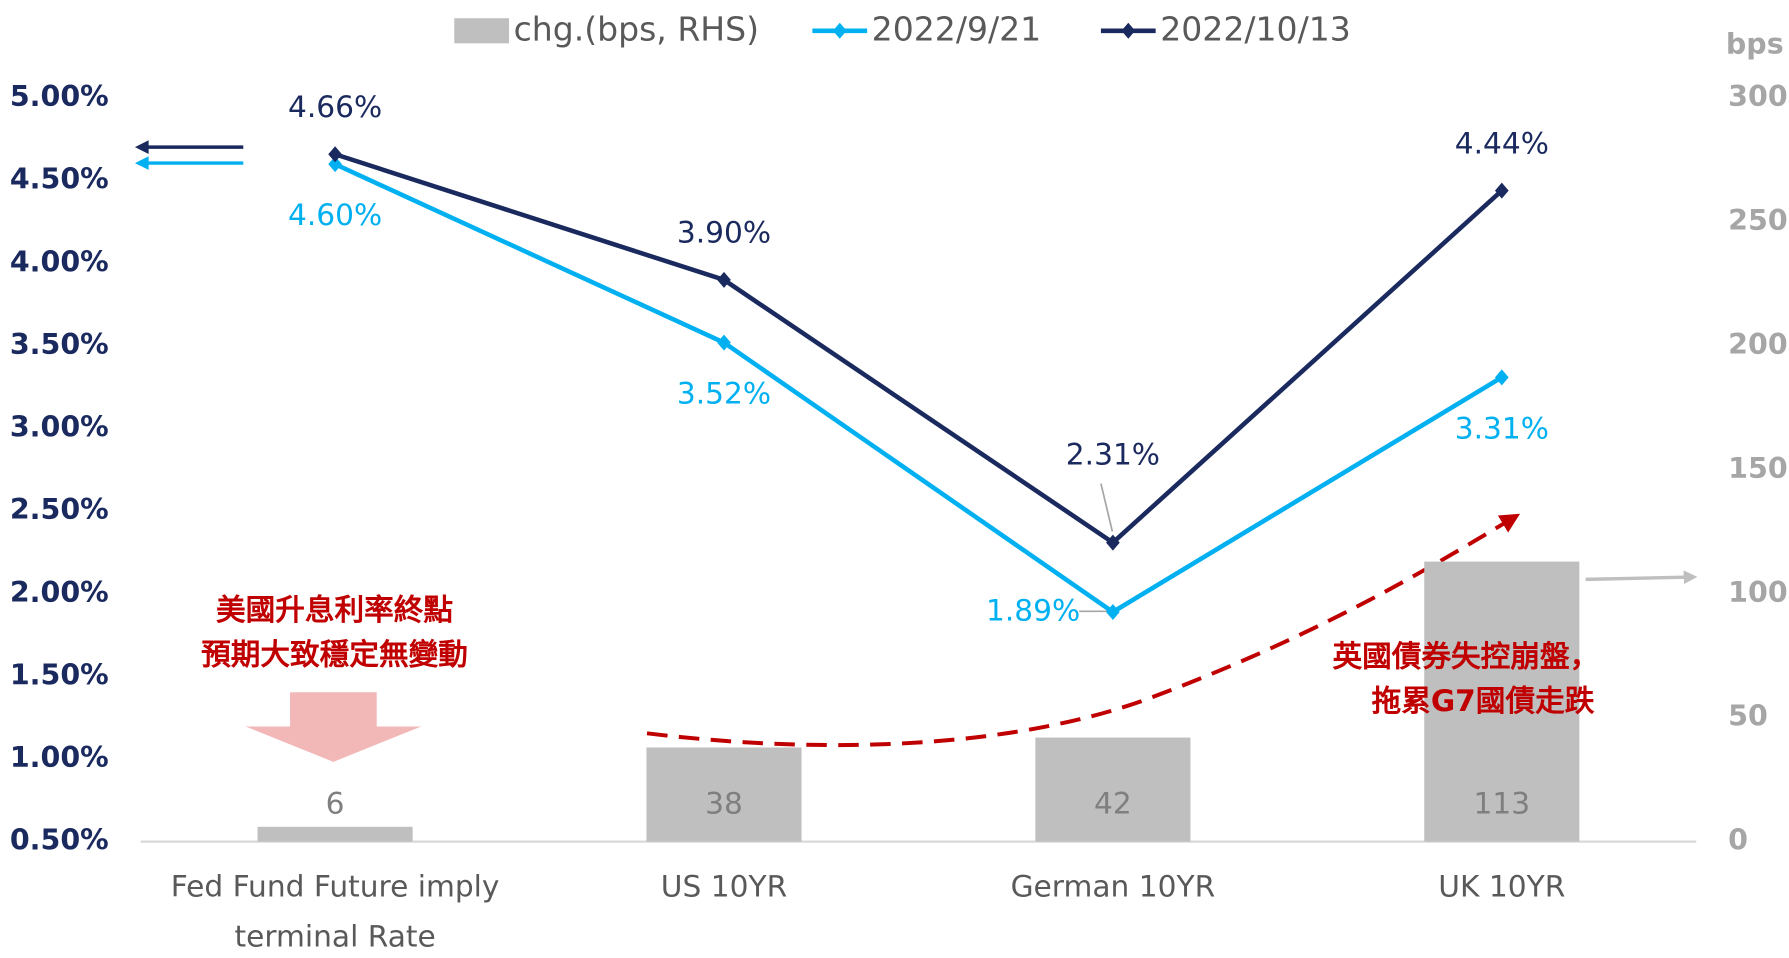 Image resolution: width=1789 pixels, height=958 pixels. Describe the element at coordinates (1641, 577) in the screenshot. I see `axis-pointer` at that location.